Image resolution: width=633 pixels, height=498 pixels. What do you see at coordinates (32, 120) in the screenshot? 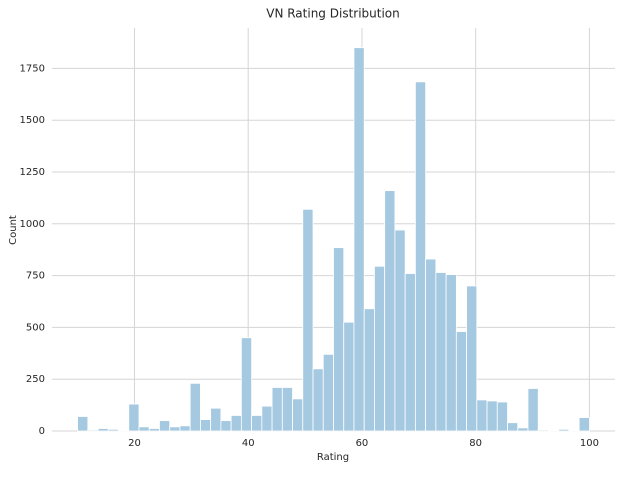
I see `y-tick-label: 1500` at bounding box center [32, 120].